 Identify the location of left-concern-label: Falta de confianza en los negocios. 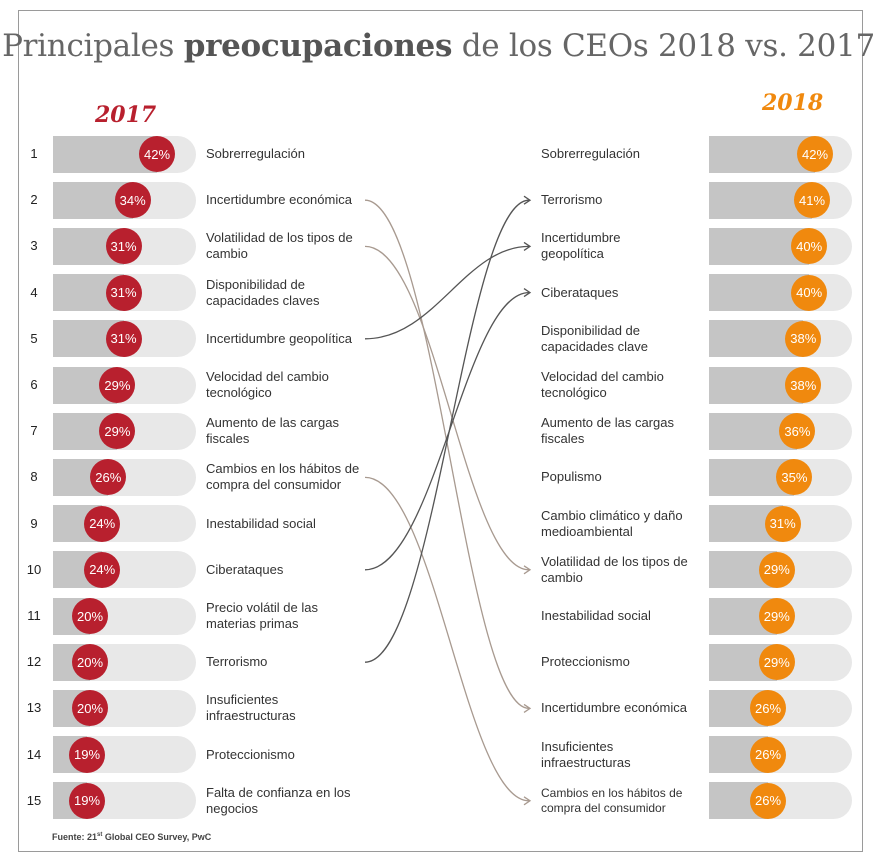
(278, 800).